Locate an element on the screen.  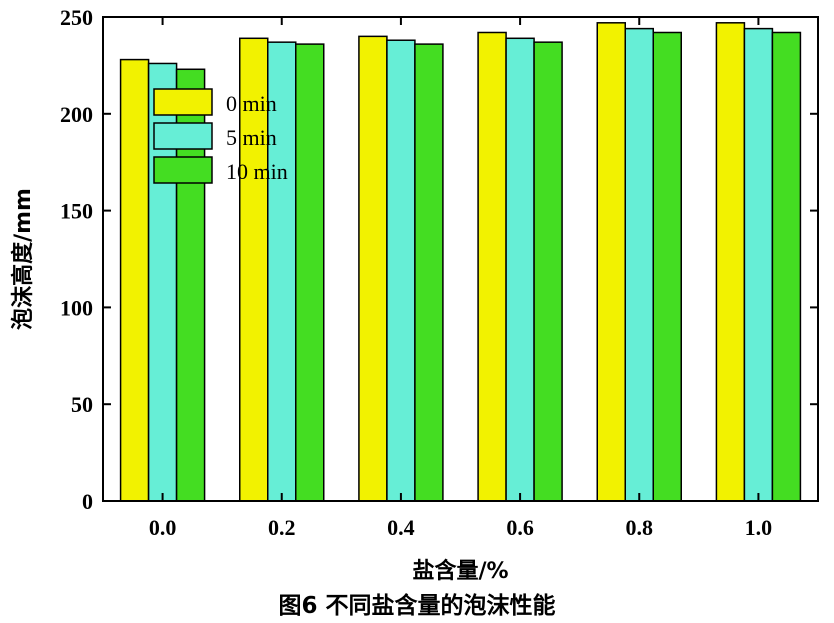
bar-0-min-0.8 is located at coordinates (611, 262).